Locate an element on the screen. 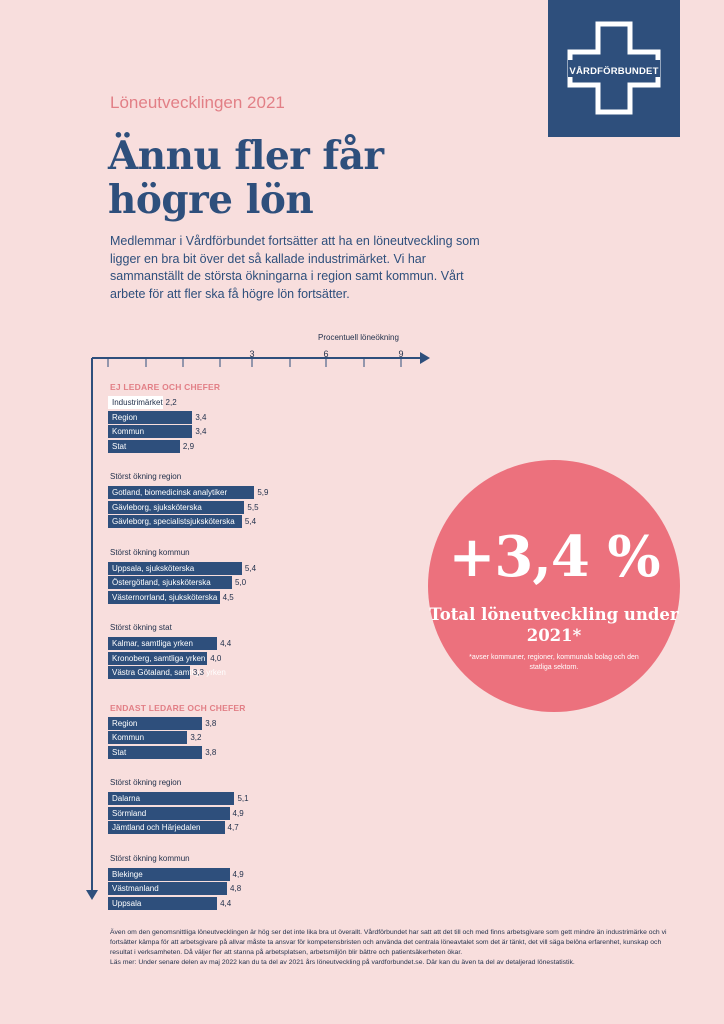 Image resolution: width=724 pixels, height=1024 pixels. group-heading: ENDAST LEDARE OCH CHEFER is located at coordinates (178, 707).